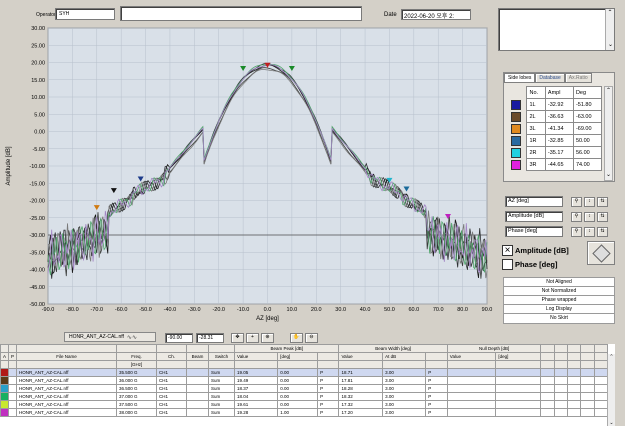  What do you see at coordinates (559, 318) in the screenshot?
I see `status-skirt: No Skirt` at bounding box center [559, 318].